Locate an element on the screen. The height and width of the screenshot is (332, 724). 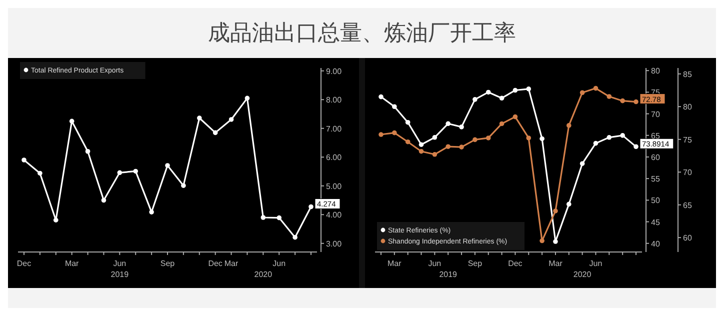
y2-tick-label: 60 is located at coordinates (687, 238).